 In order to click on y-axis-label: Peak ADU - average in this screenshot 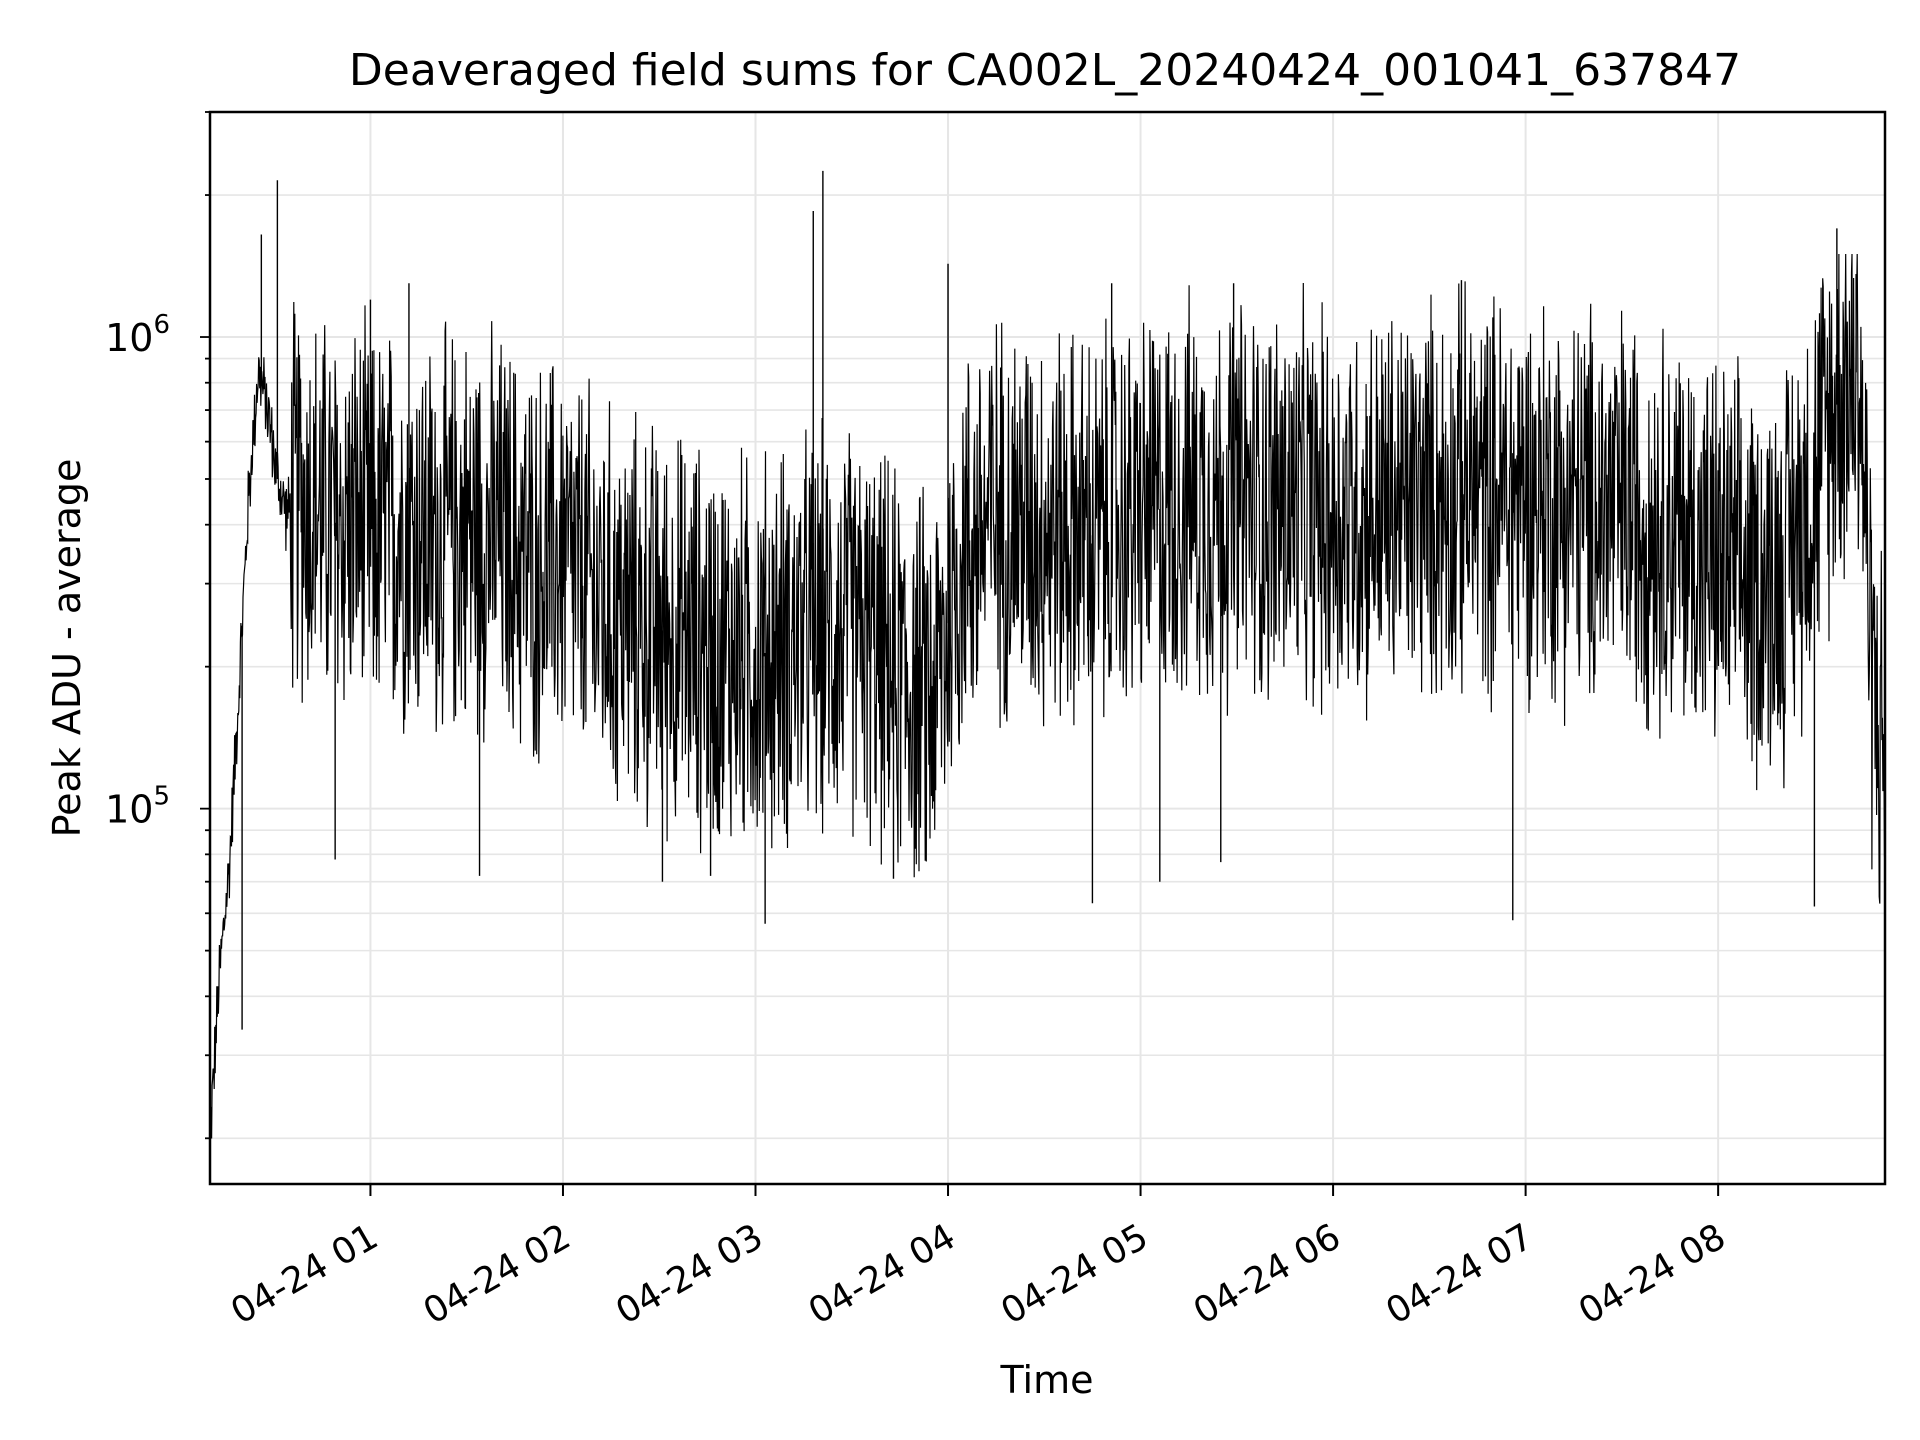, I will do `click(67, 648)`.